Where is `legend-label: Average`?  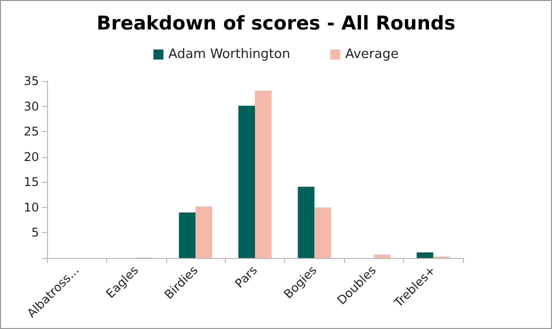 legend-label: Average is located at coordinates (372, 54).